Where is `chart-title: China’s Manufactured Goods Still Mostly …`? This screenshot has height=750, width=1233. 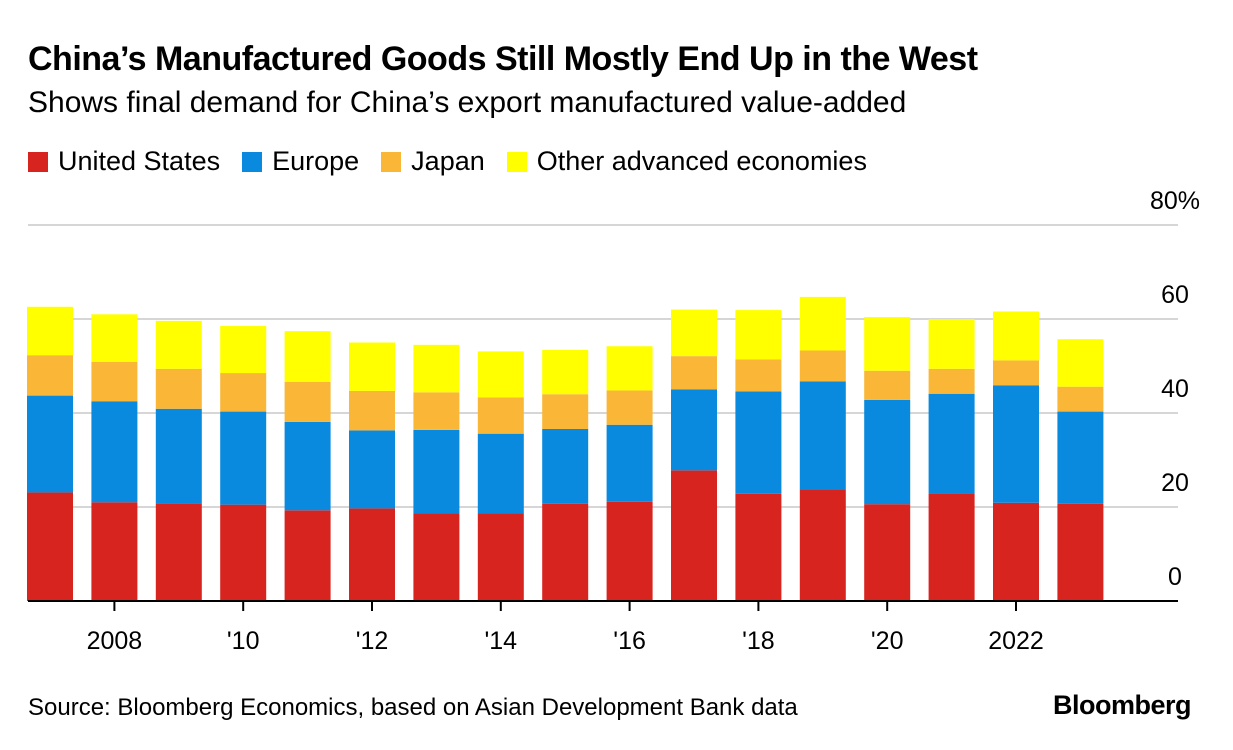 chart-title: China’s Manufactured Goods Still Mostly … is located at coordinates (503, 59).